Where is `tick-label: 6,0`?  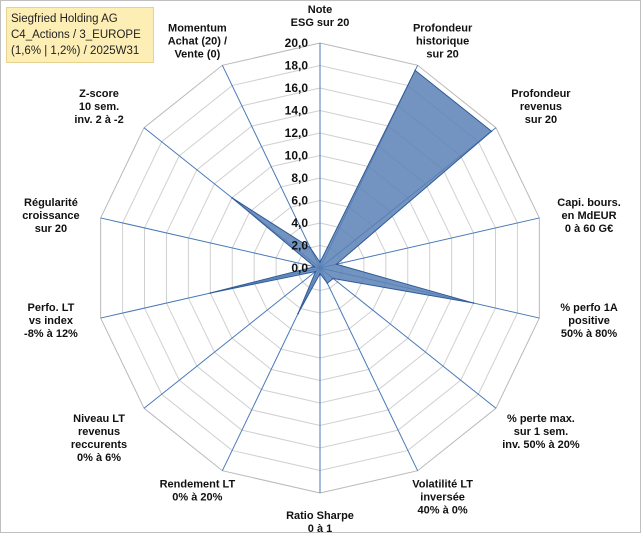 tick-label: 6,0 is located at coordinates (299, 201).